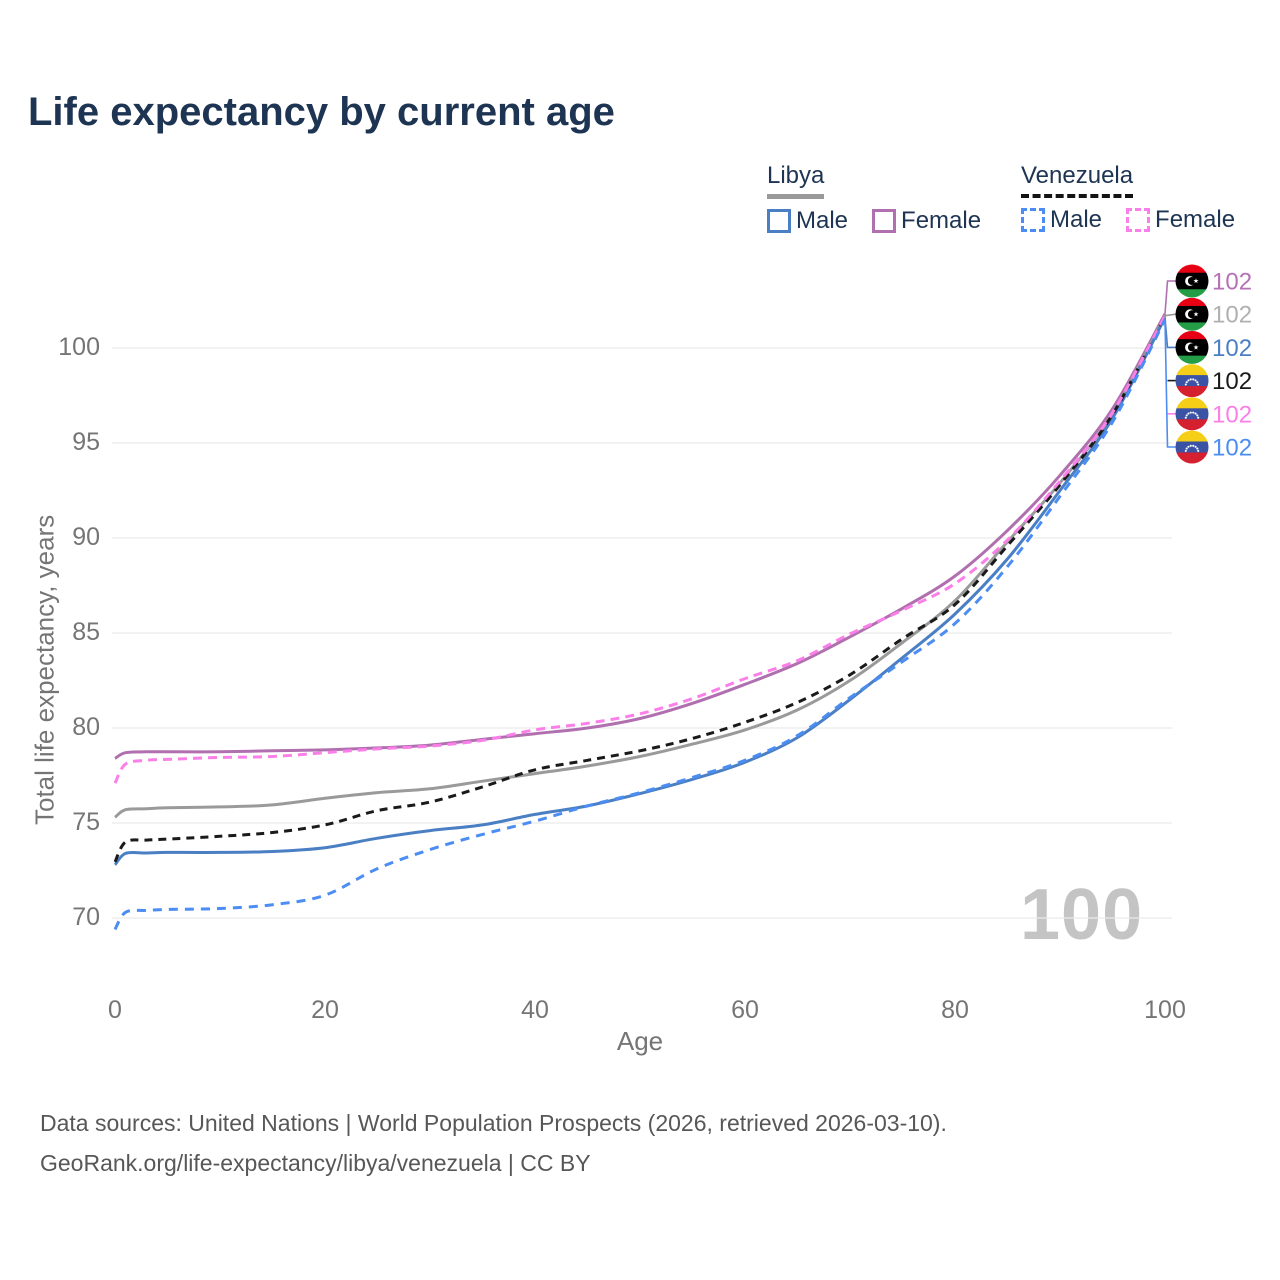  I want to click on end-value-label-venezuela-male: 102, so click(1232, 448).